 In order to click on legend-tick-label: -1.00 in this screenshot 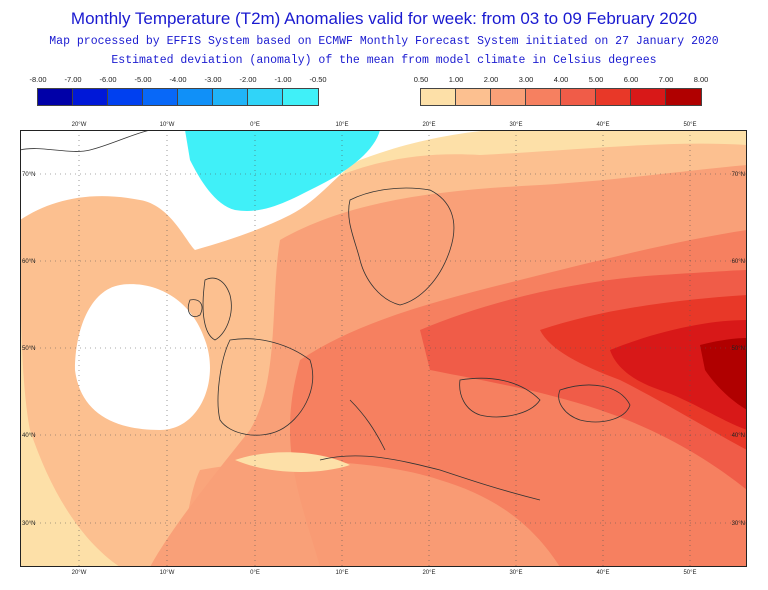, I will do `click(283, 79)`.